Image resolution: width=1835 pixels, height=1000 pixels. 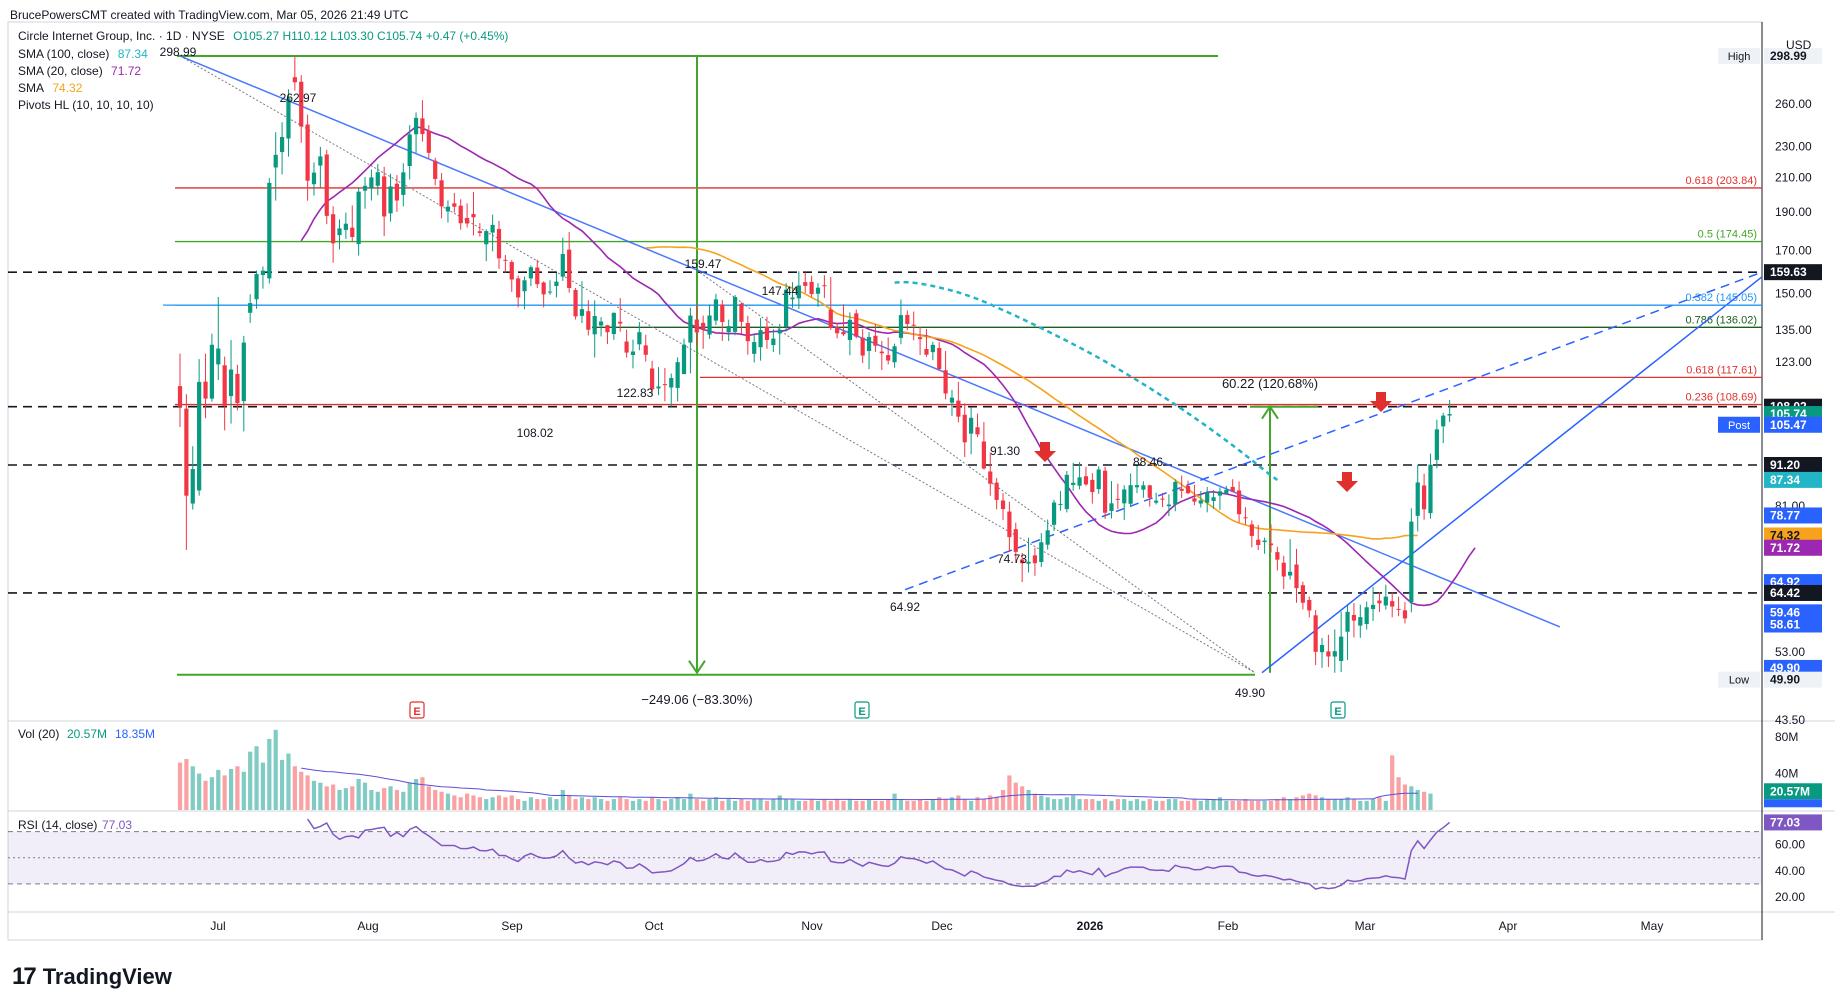 I want to click on y-tick-label: 260.00, so click(x=1793, y=104).